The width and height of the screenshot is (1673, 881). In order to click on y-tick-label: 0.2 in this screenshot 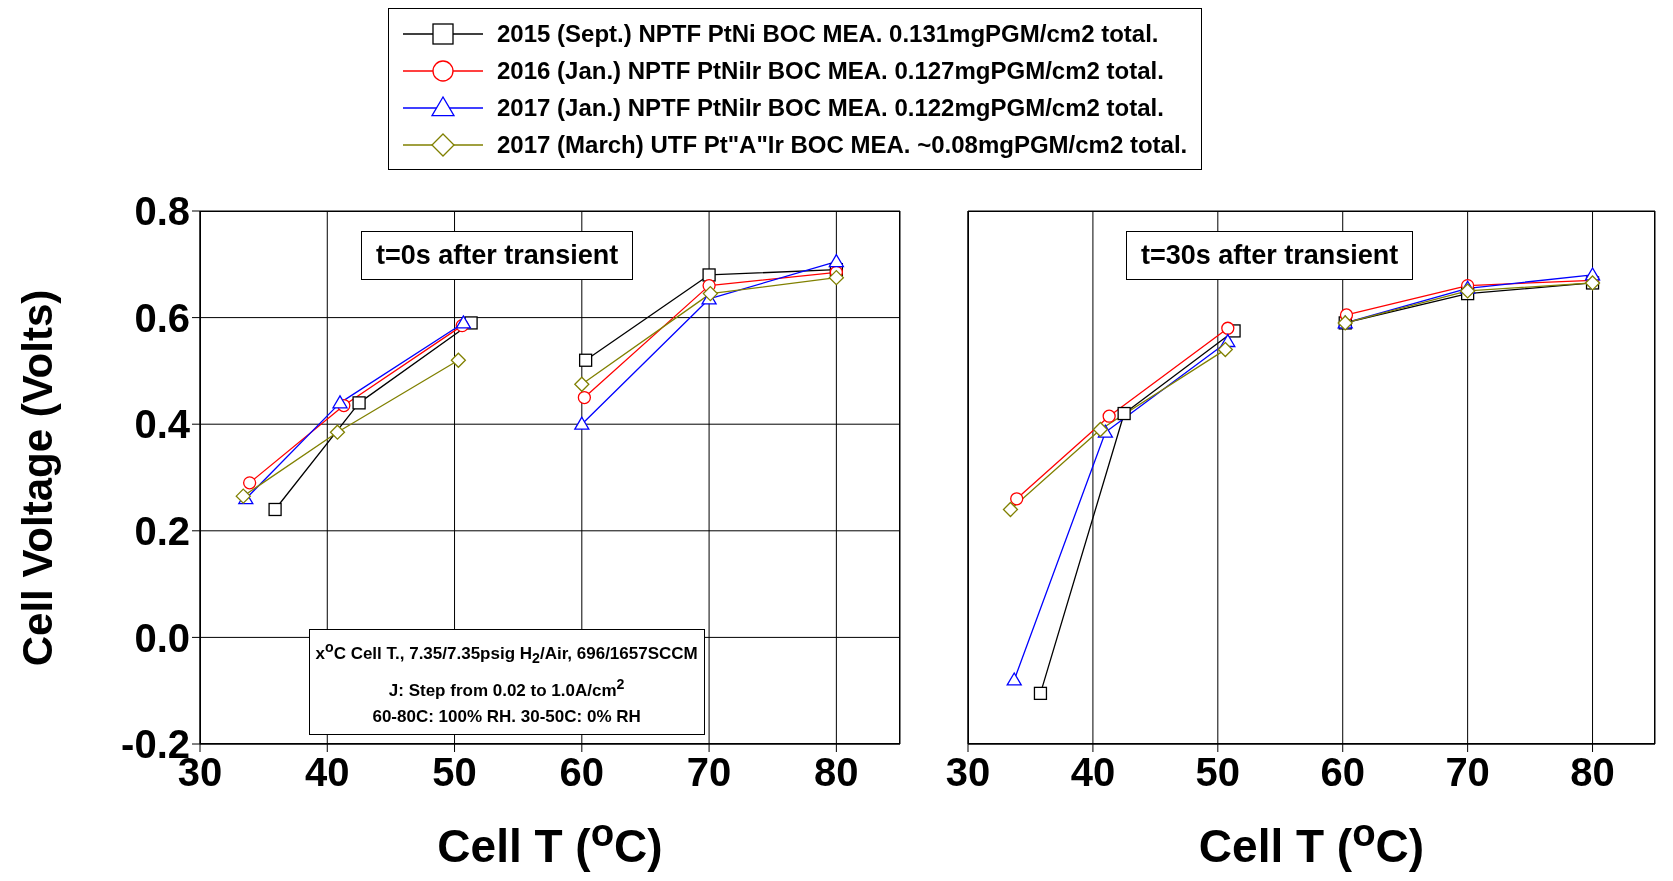, I will do `click(162, 531)`.